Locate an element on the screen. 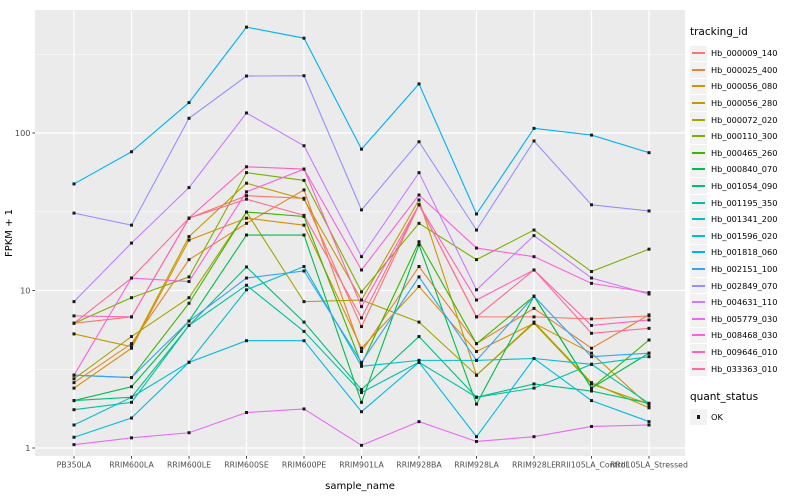  legend-title: tracking_id is located at coordinates (719, 32).